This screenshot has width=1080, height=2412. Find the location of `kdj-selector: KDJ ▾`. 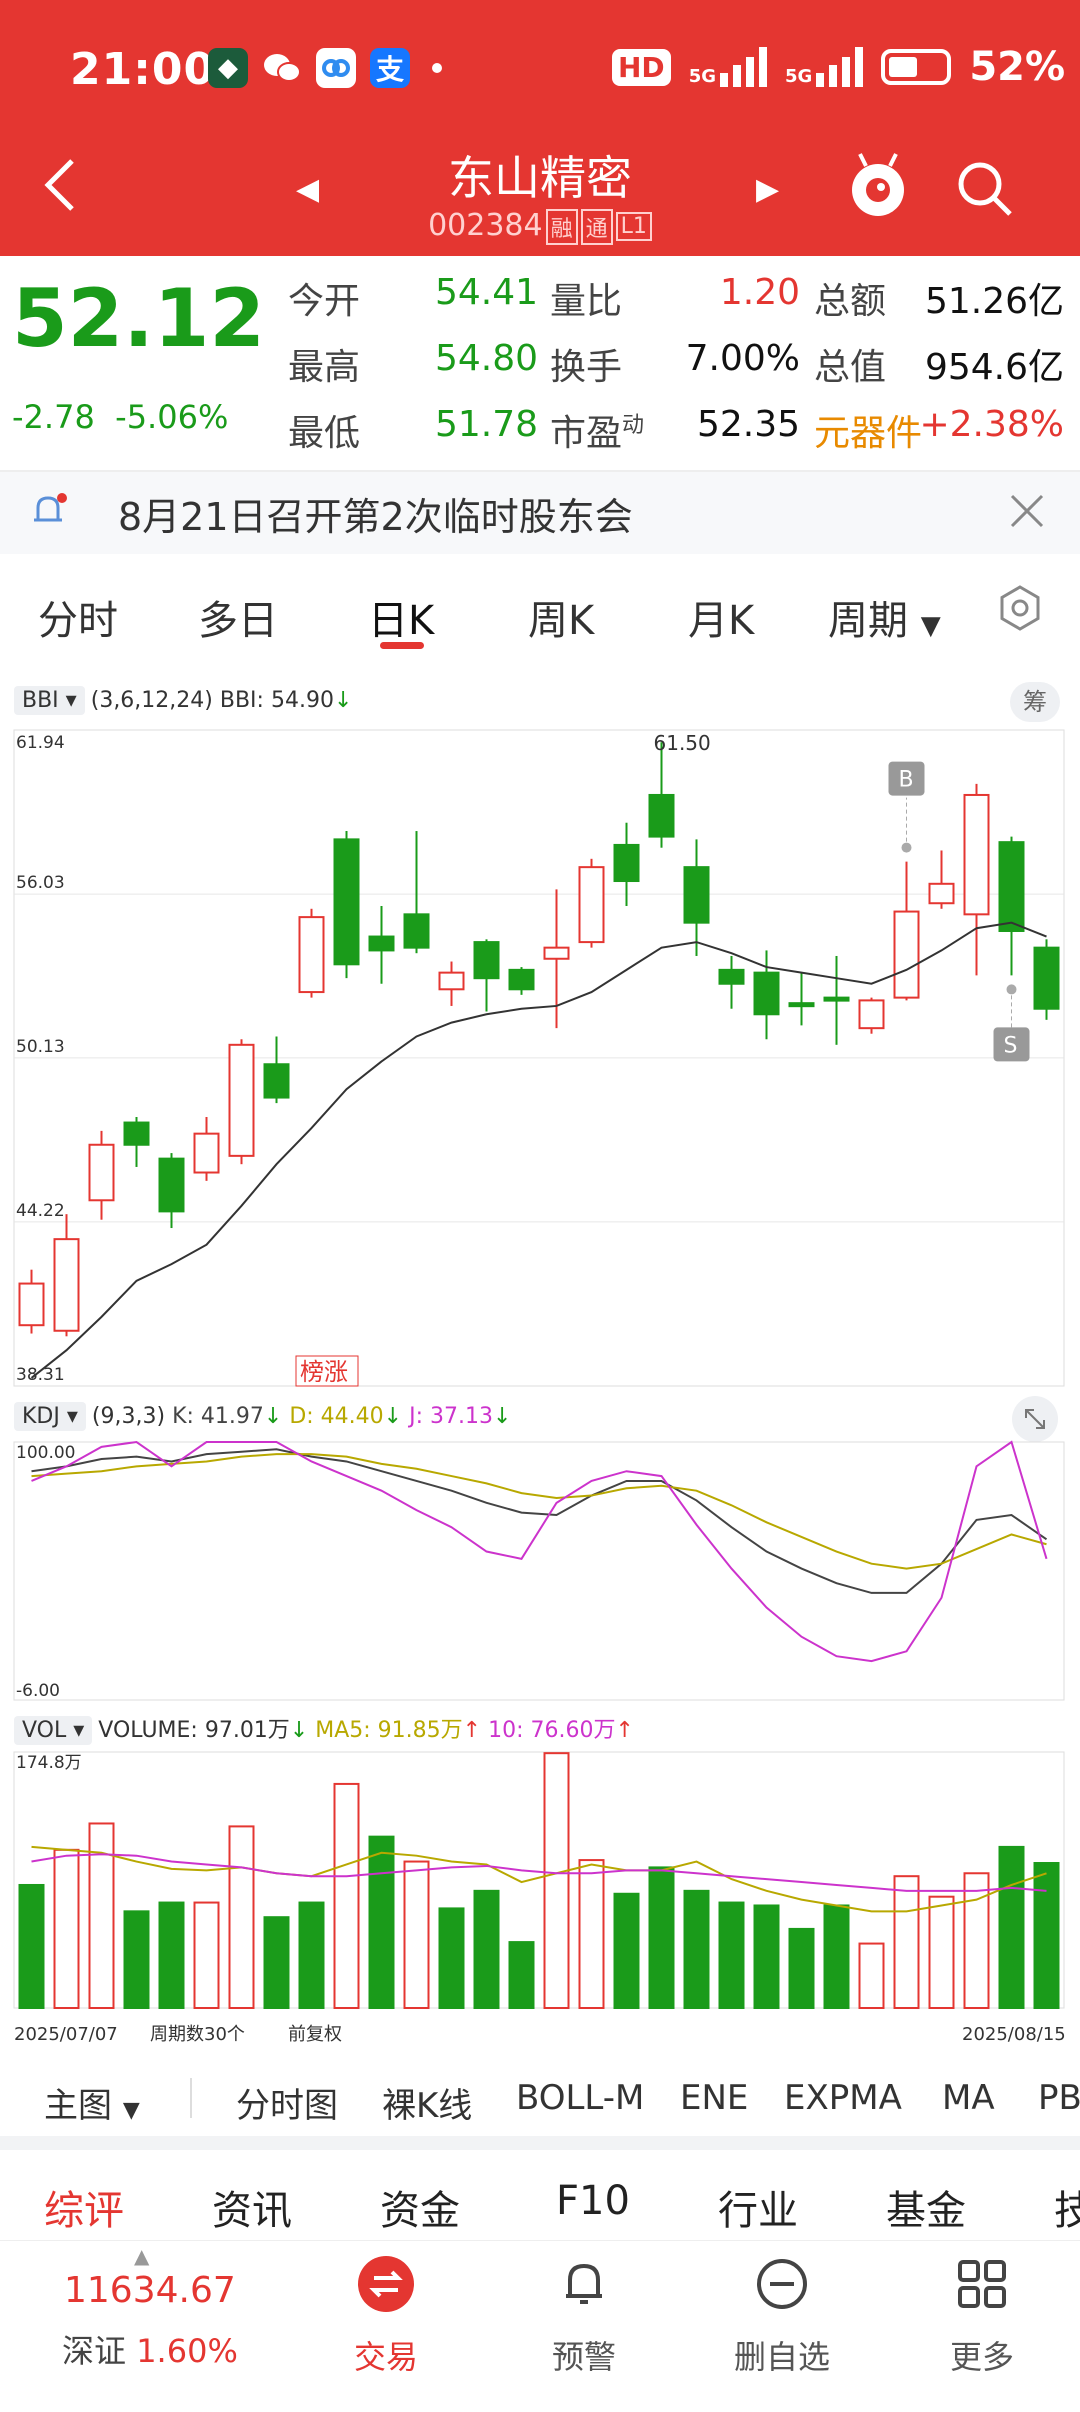

kdj-selector: KDJ ▾ is located at coordinates (50, 1416).